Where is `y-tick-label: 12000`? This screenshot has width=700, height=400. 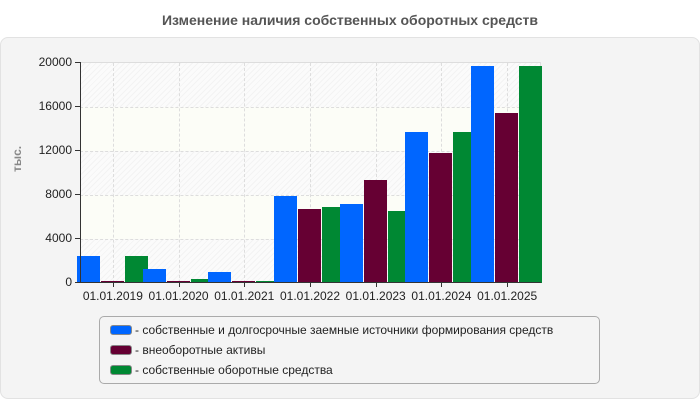
y-tick-label: 12000 is located at coordinates (55, 150).